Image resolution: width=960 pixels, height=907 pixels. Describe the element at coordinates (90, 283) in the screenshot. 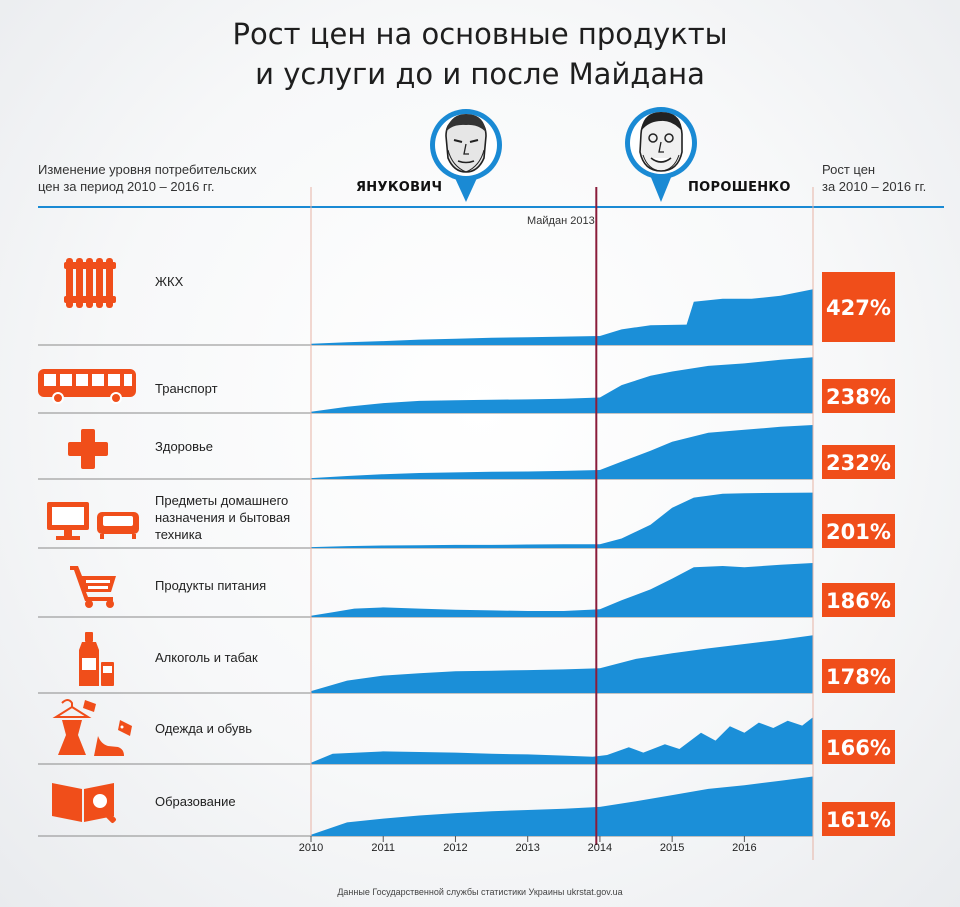

I see `radiator-icon` at that location.